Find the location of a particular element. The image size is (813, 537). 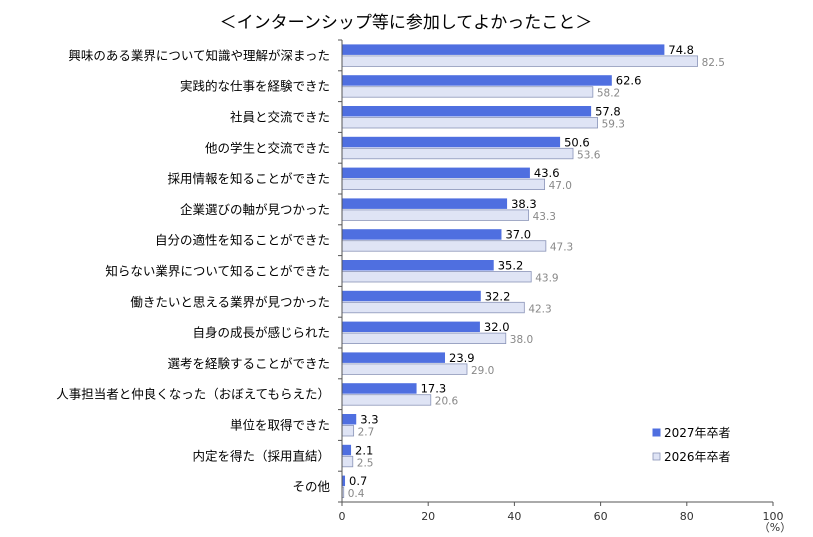

category-label: 実践的な仕事を経験できた is located at coordinates (255, 86).